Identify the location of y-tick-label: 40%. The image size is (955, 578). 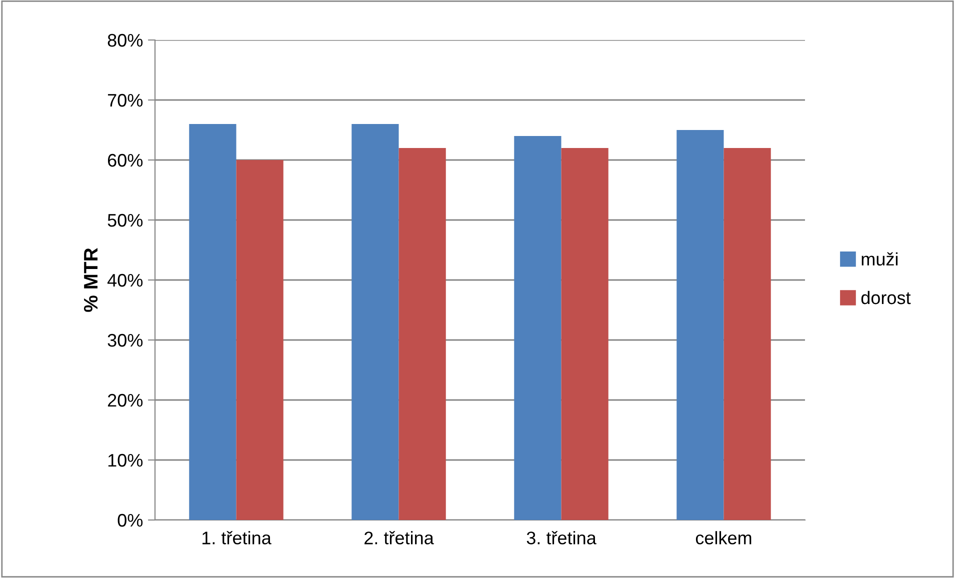
(125, 280).